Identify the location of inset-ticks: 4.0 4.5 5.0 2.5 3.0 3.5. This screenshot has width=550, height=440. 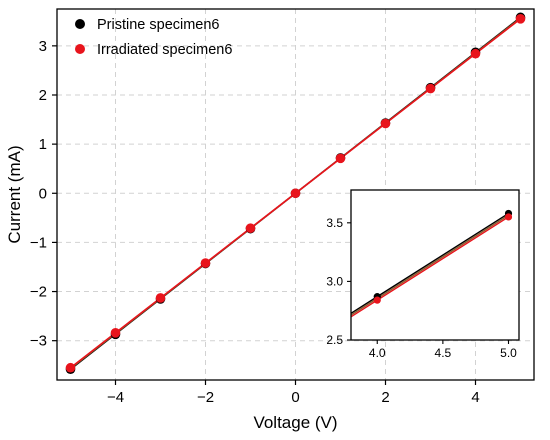
(421, 288).